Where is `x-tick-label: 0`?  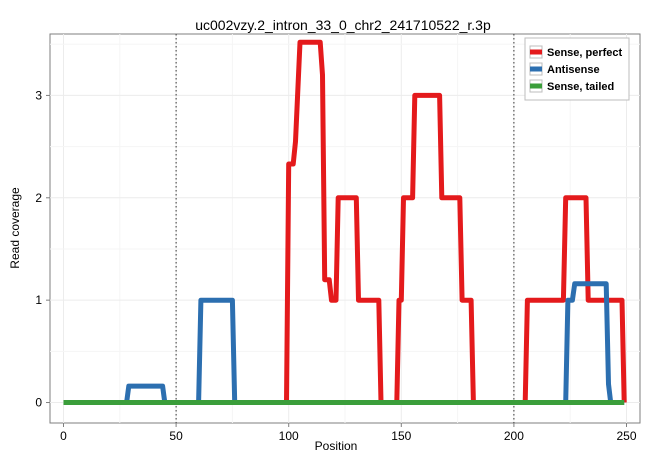
x-tick-label: 0 is located at coordinates (63, 436).